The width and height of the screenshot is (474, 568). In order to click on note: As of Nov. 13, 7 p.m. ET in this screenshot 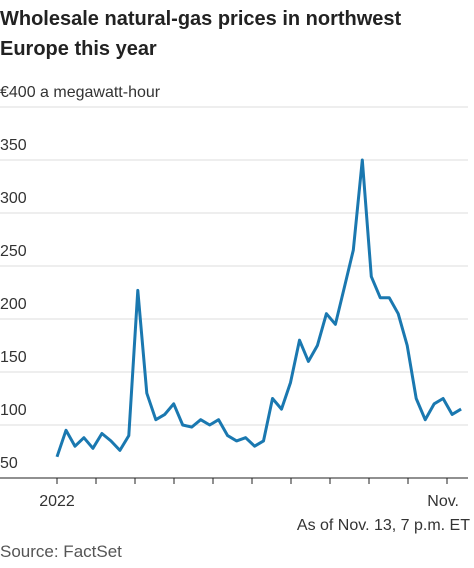, I will do `click(383, 525)`.